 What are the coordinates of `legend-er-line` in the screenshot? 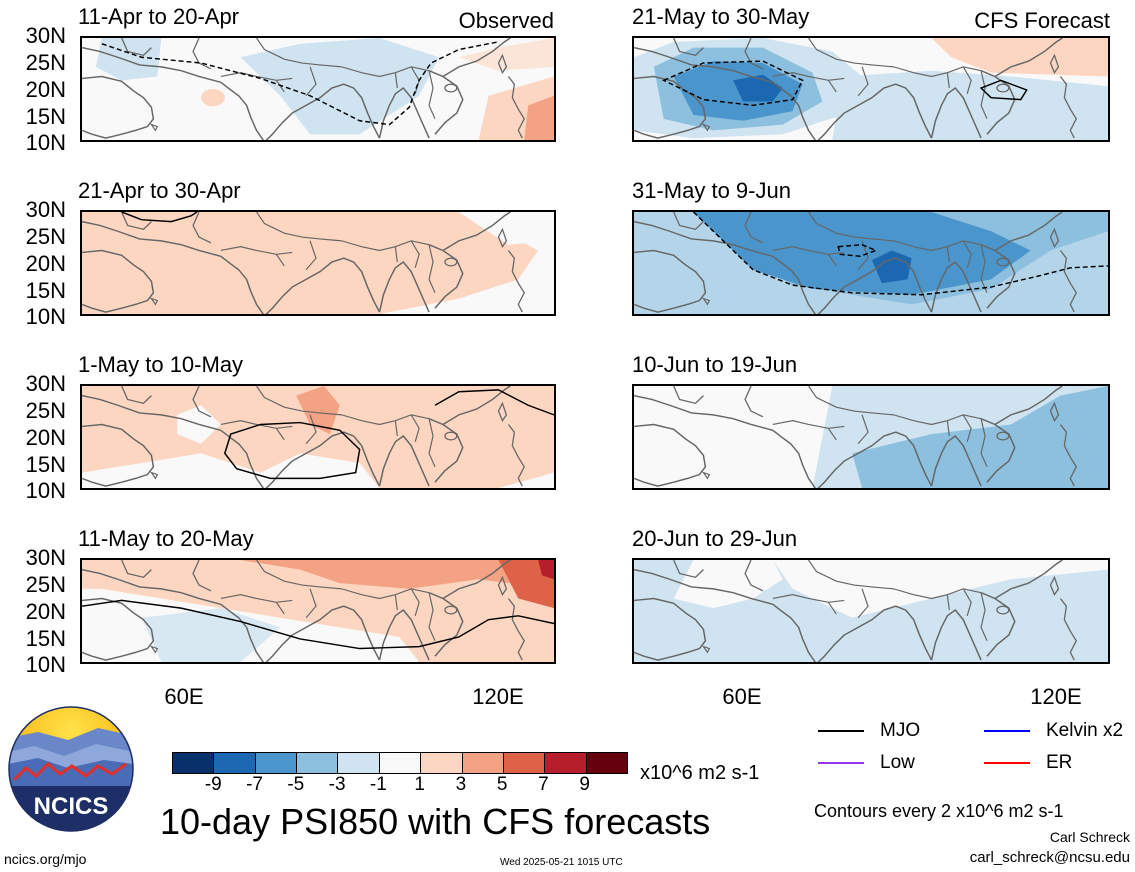 It's located at (1007, 763).